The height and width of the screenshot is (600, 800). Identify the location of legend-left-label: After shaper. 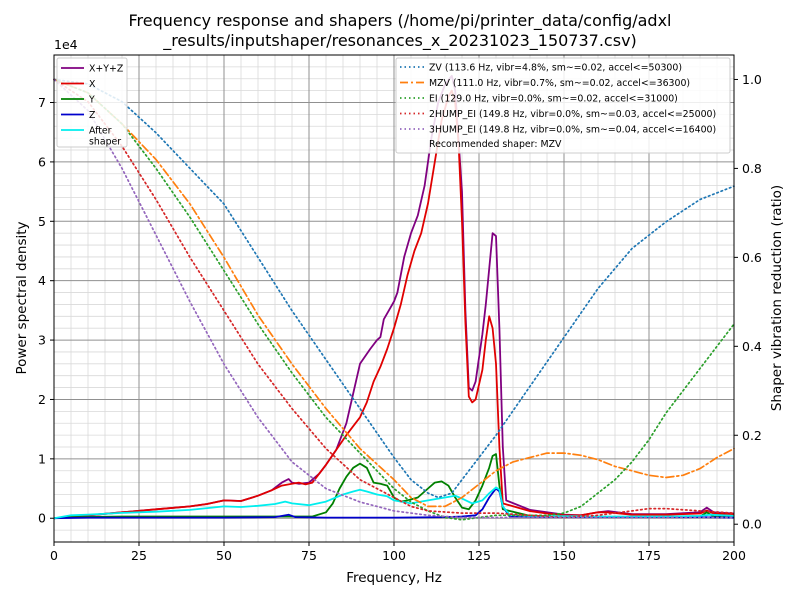
(105, 137).